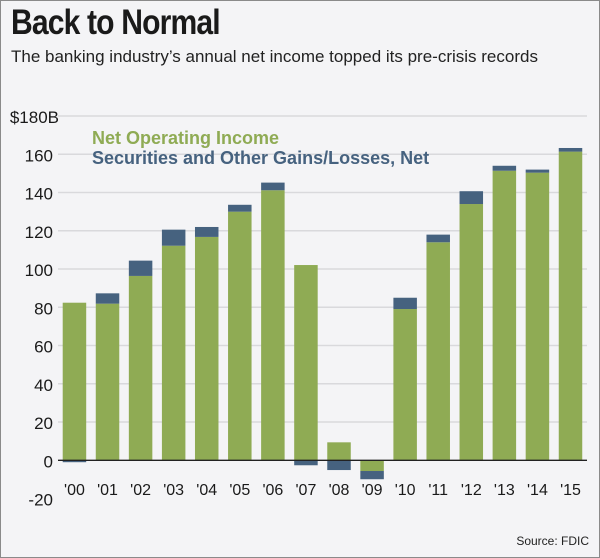 This screenshot has width=600, height=558. What do you see at coordinates (206, 490) in the screenshot?
I see `x-tick-label: '04` at bounding box center [206, 490].